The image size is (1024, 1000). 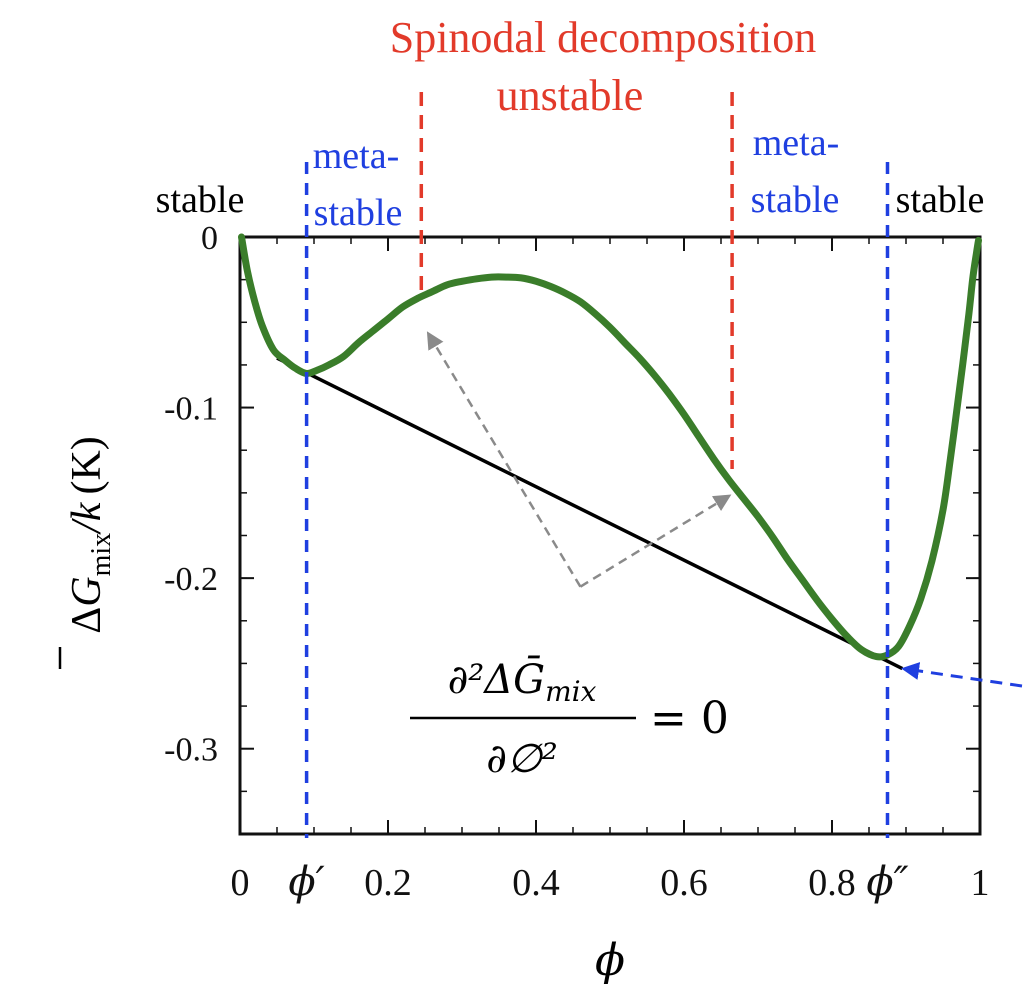 What do you see at coordinates (388, 883) in the screenshot?
I see `x-tick-label: 0.2` at bounding box center [388, 883].